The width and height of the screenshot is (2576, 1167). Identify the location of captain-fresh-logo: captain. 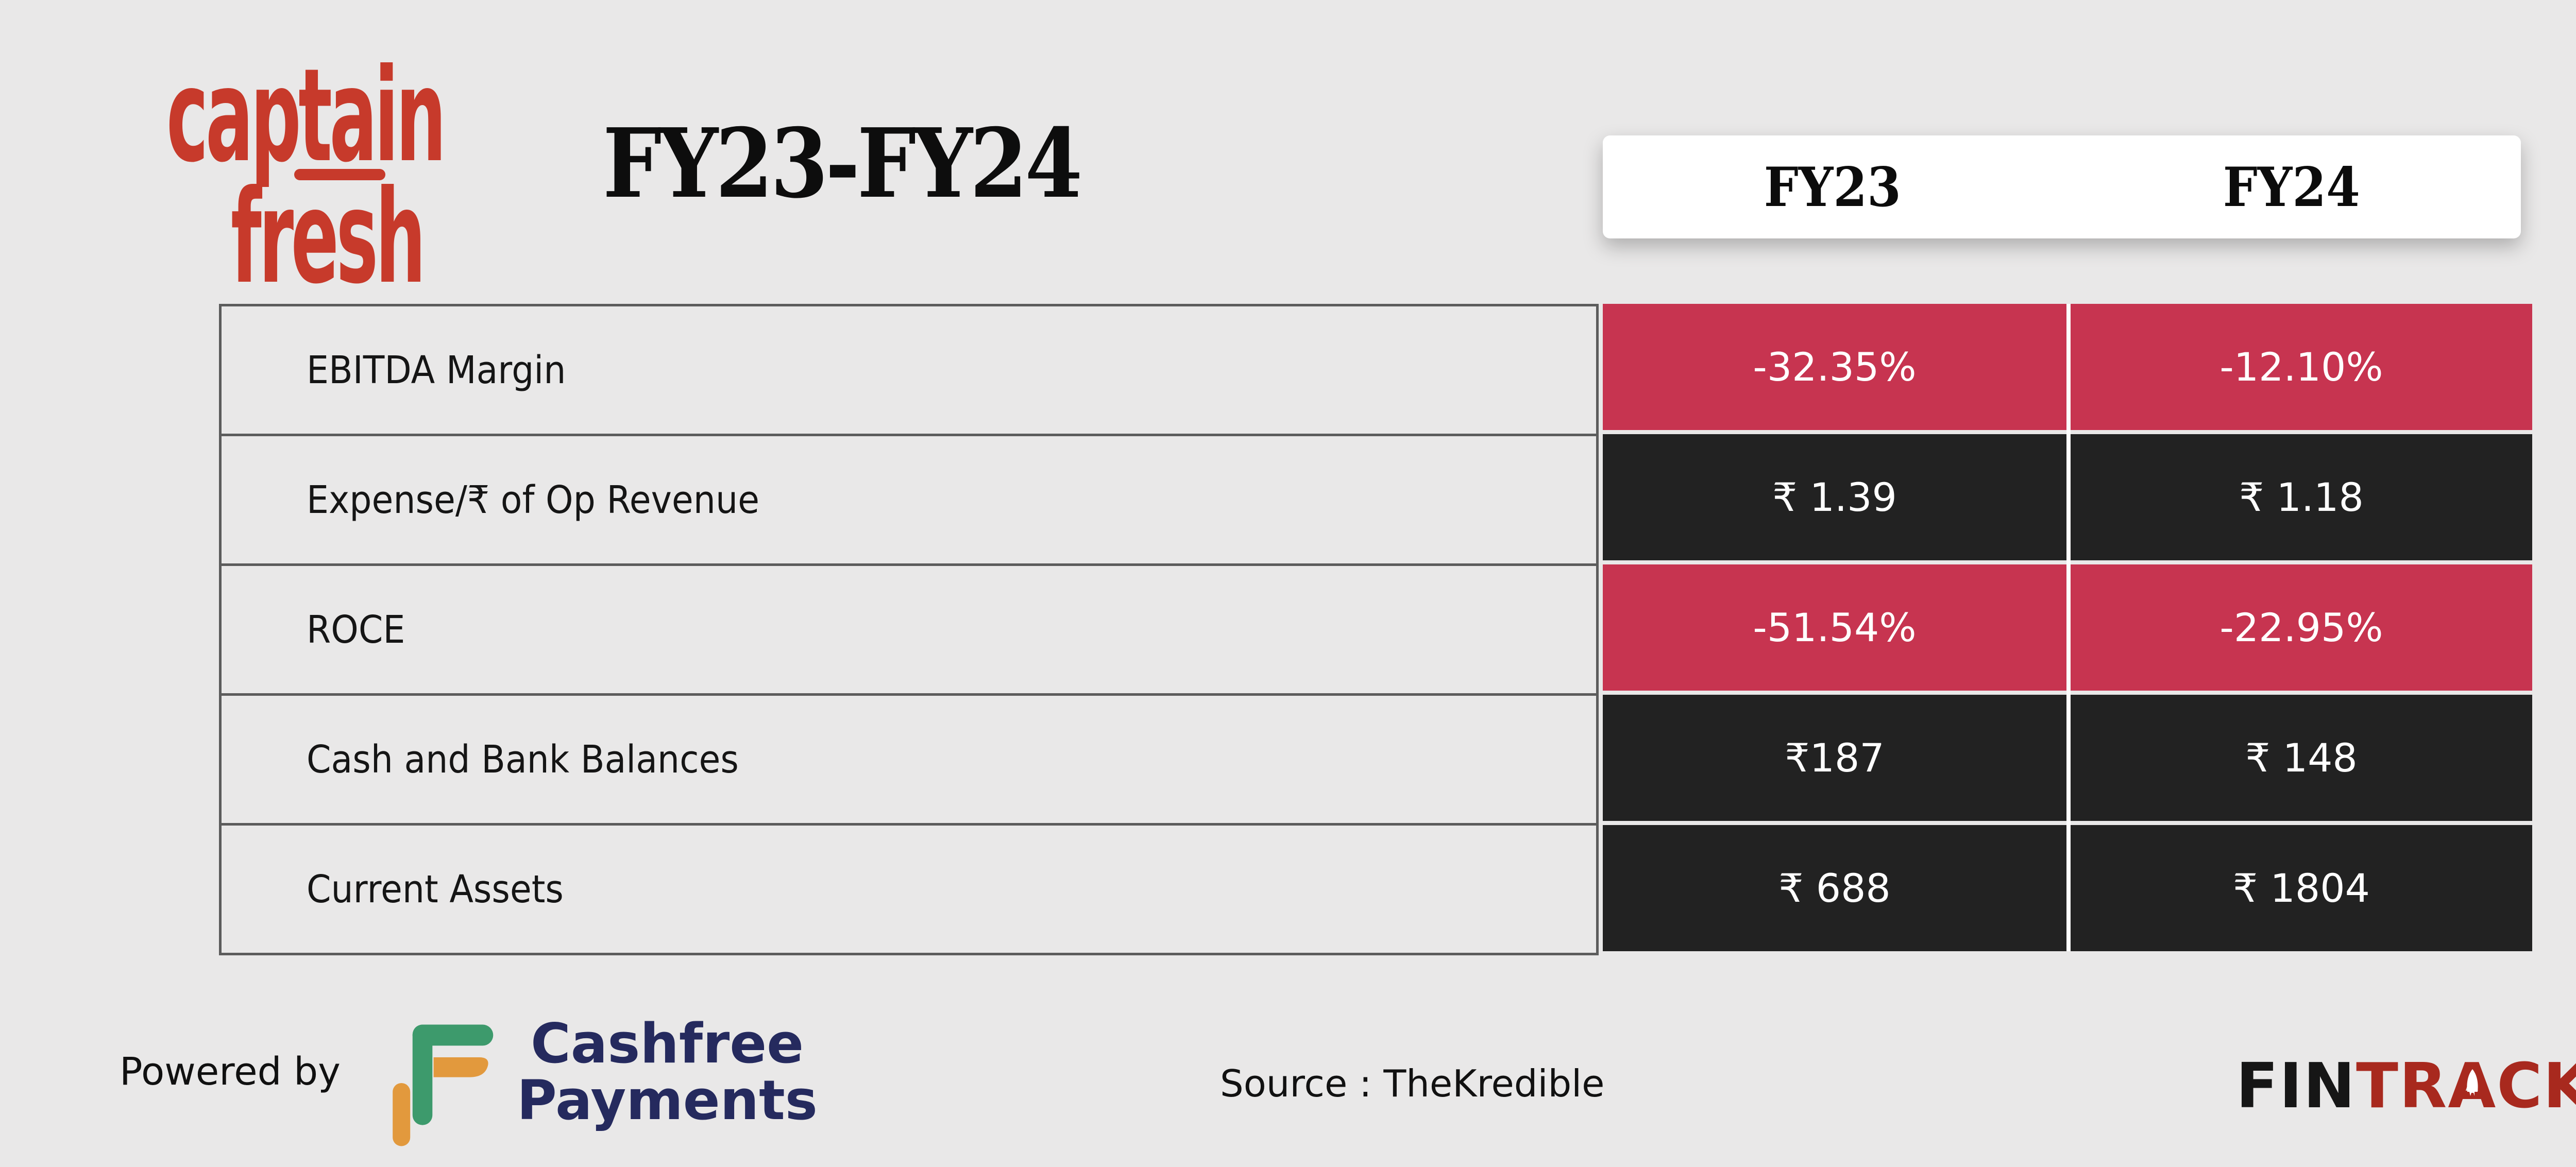
(418, 116).